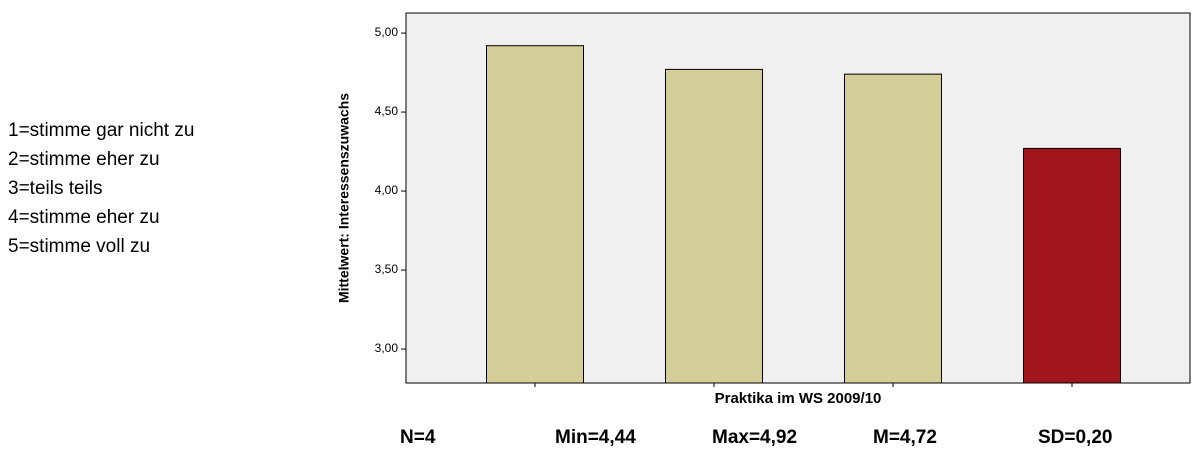  Describe the element at coordinates (1075, 437) in the screenshot. I see `stat: SD=0,20` at that location.